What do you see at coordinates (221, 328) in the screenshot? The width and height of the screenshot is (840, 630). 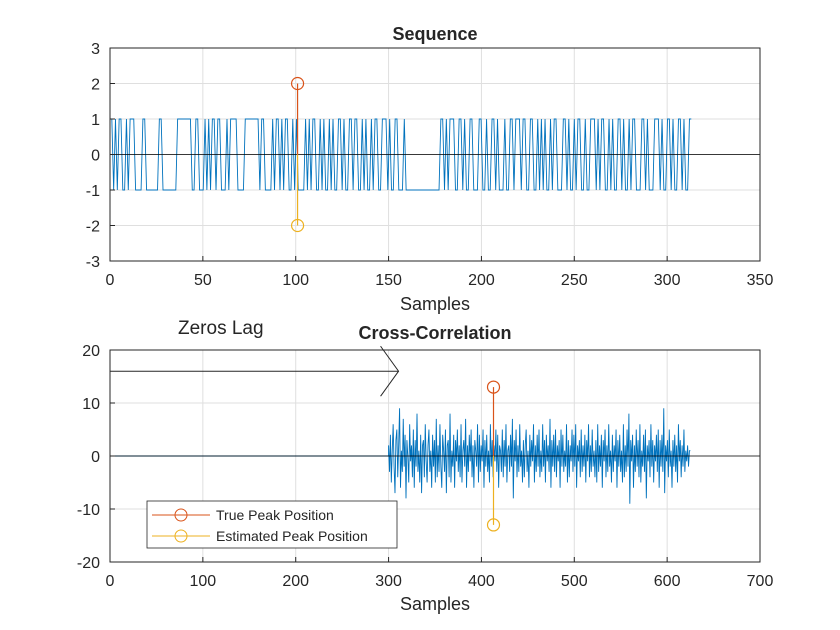 I see `zeros-lag-annotation: Zeros Lag` at bounding box center [221, 328].